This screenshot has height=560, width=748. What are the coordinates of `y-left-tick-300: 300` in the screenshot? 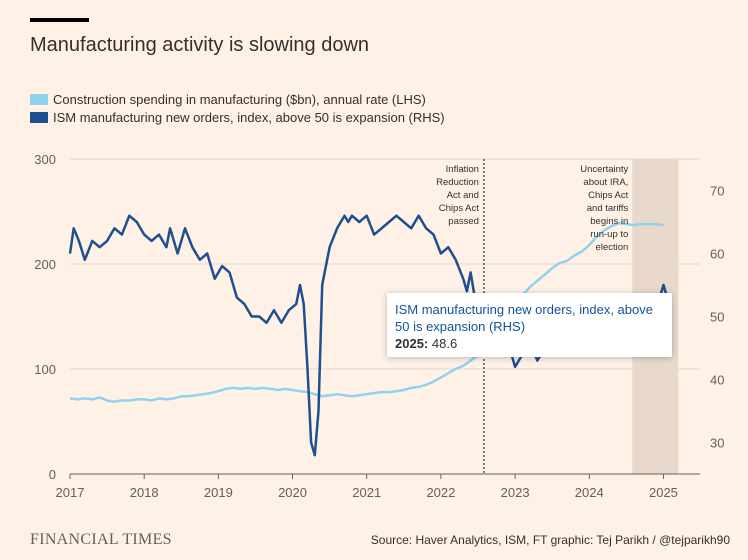 It's located at (45, 159).